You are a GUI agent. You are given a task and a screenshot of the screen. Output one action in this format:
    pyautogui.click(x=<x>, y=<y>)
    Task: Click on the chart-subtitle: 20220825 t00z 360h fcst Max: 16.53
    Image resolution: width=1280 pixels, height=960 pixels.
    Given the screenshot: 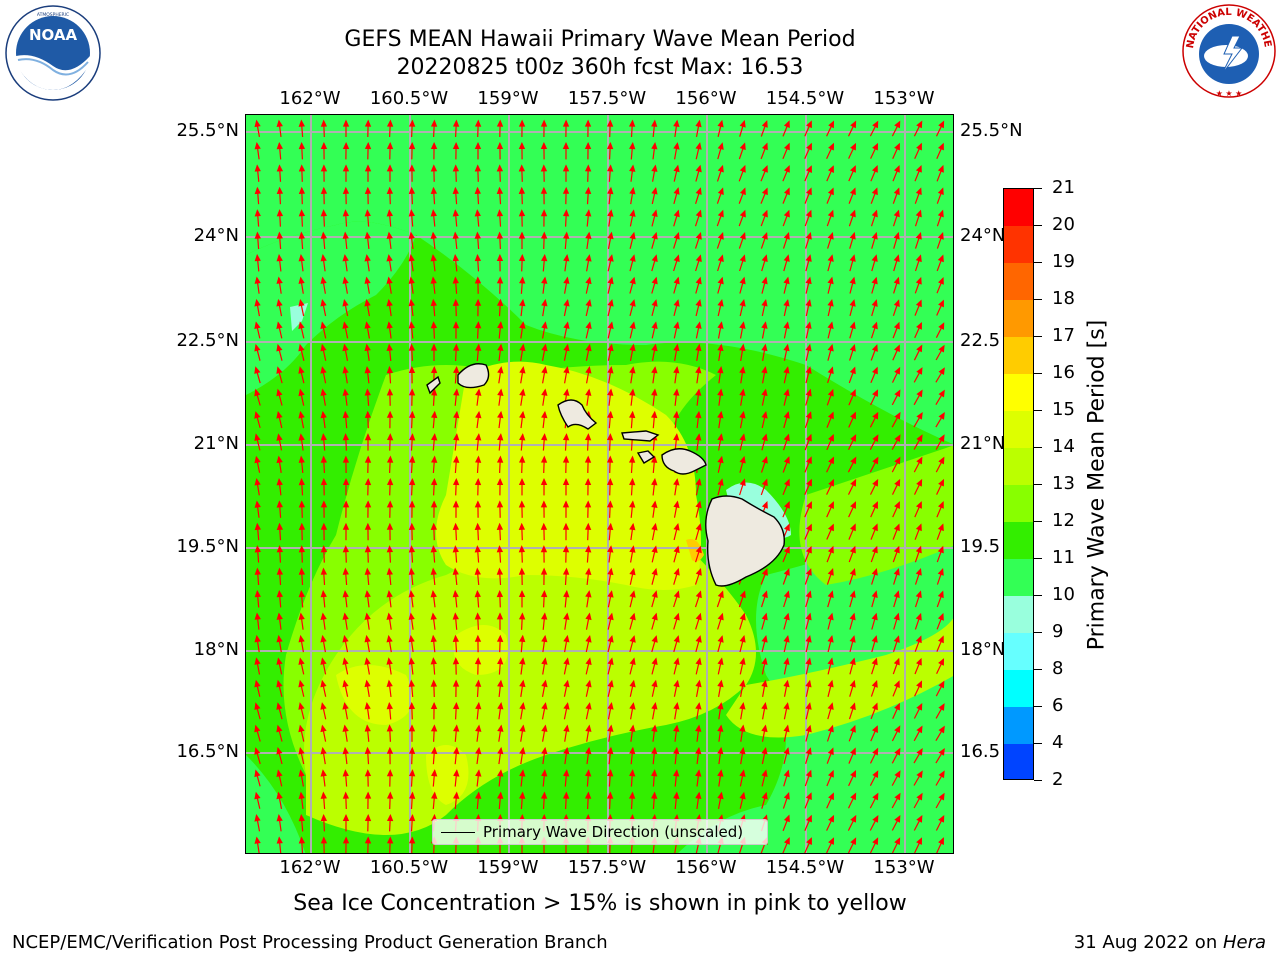 What is the action you would take?
    pyautogui.click(x=600, y=67)
    